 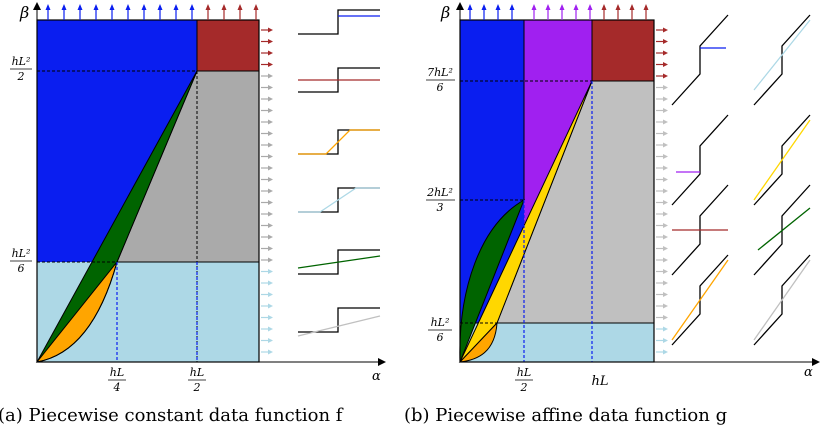 I want to click on region-darkred-a, so click(x=228, y=45).